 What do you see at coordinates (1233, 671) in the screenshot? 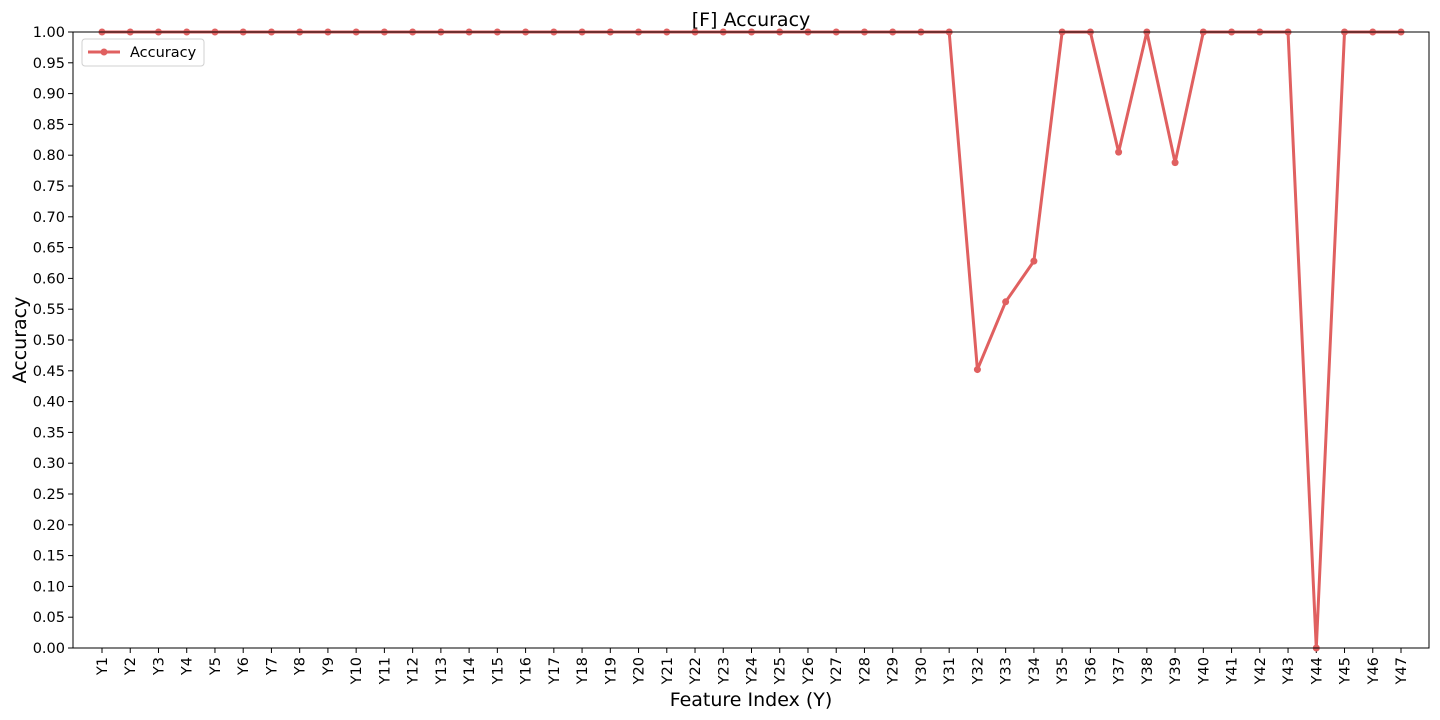
I see `x-tick-label: Y41` at bounding box center [1233, 671].